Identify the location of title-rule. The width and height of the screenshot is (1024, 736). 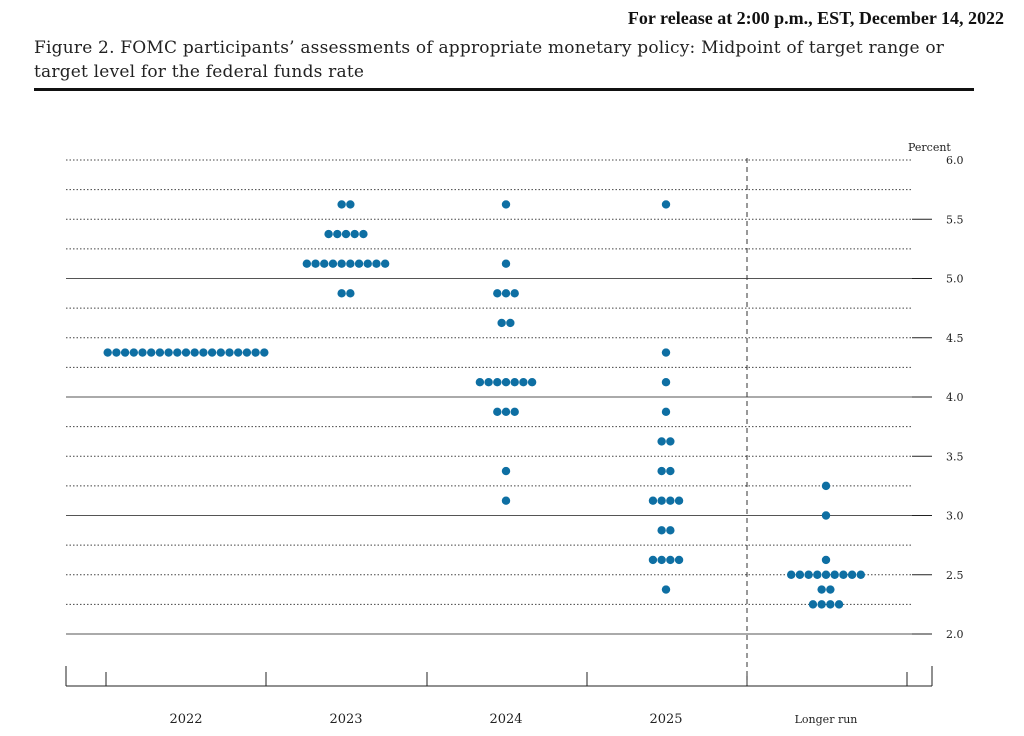
(504, 89).